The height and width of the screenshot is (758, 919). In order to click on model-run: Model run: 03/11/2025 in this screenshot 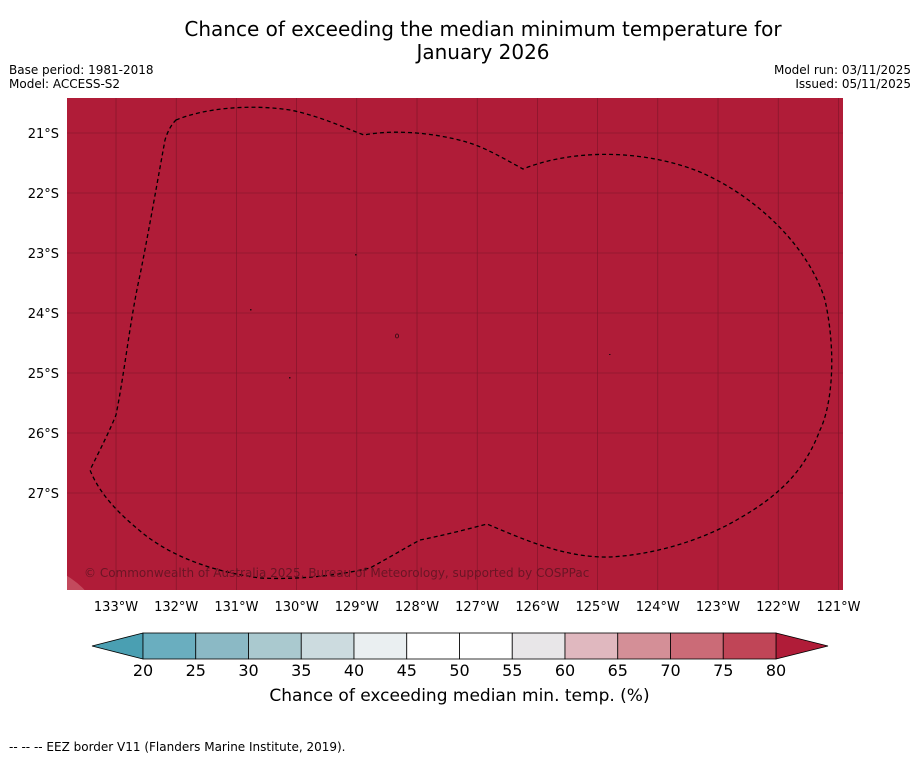, I will do `click(842, 70)`.